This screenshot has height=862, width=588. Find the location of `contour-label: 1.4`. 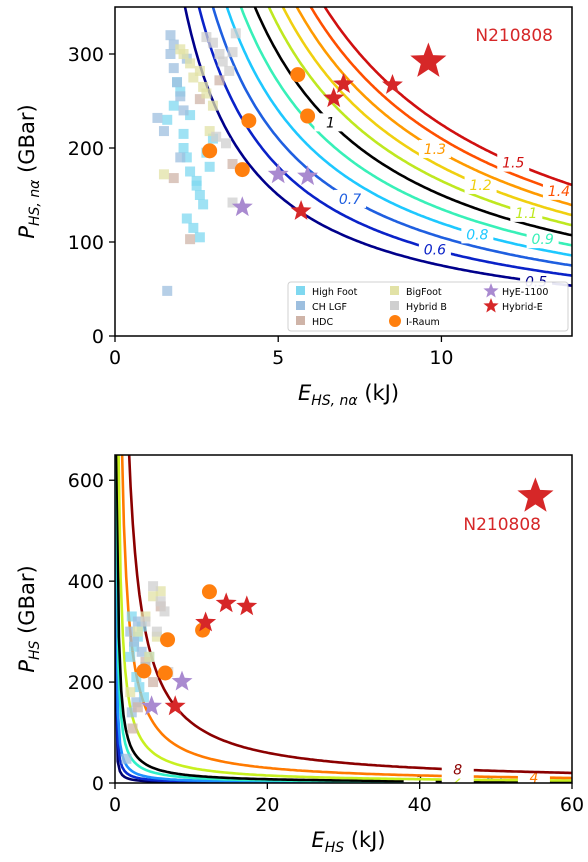

contour-label: 1.4 is located at coordinates (559, 192).